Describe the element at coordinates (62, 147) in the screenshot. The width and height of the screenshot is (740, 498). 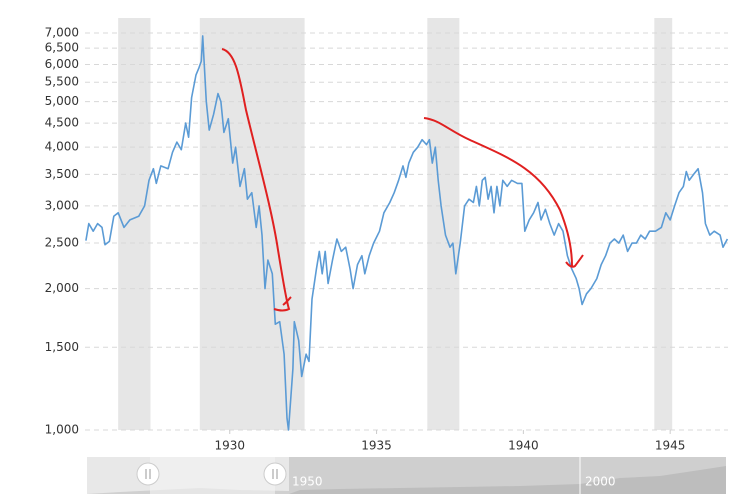
I see `y-tick-label: 4,000` at that location.